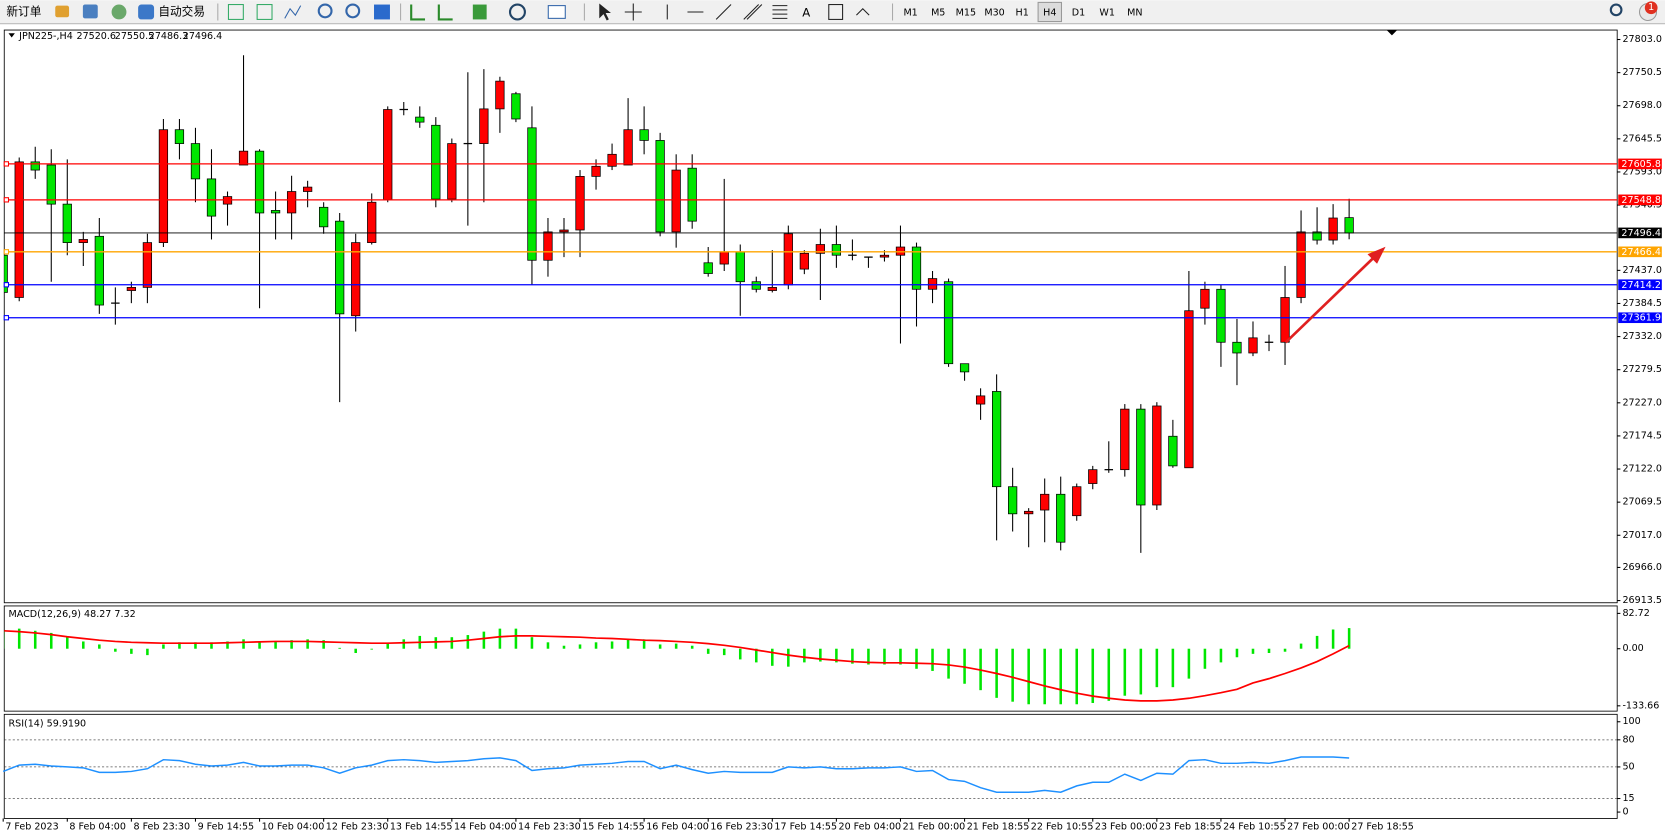 The image size is (1665, 840). What do you see at coordinates (1078, 13) in the screenshot?
I see `timeframe: D1` at bounding box center [1078, 13].